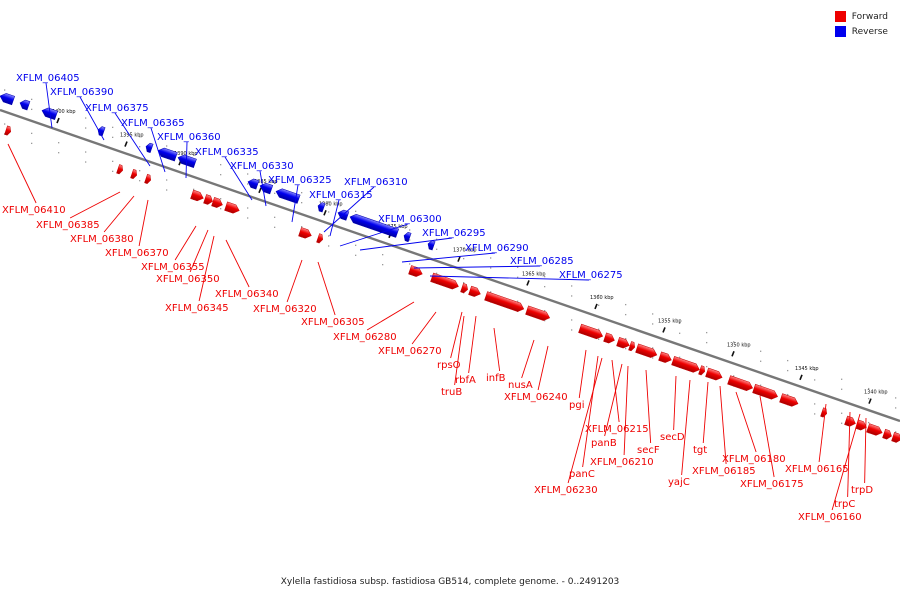 The width and height of the screenshot is (900, 600). What do you see at coordinates (410, 351) in the screenshot?
I see `forward-gene-label: XFLM_06270` at bounding box center [410, 351].